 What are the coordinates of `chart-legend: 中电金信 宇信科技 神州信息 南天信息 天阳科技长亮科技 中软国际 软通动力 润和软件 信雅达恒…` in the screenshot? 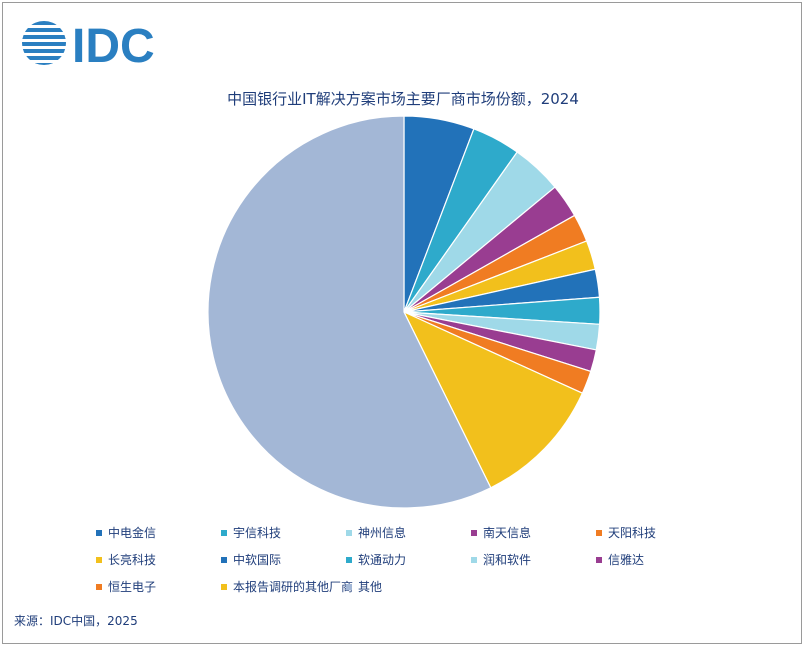 It's located at (426, 559).